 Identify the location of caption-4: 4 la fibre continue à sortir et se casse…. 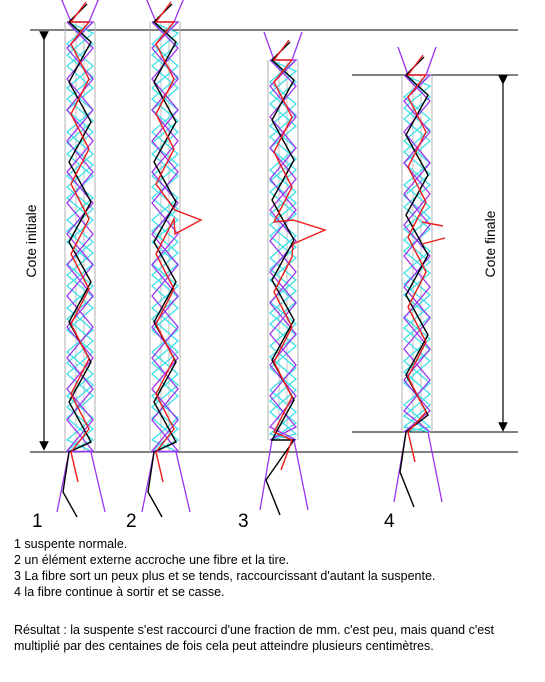
(119, 592).